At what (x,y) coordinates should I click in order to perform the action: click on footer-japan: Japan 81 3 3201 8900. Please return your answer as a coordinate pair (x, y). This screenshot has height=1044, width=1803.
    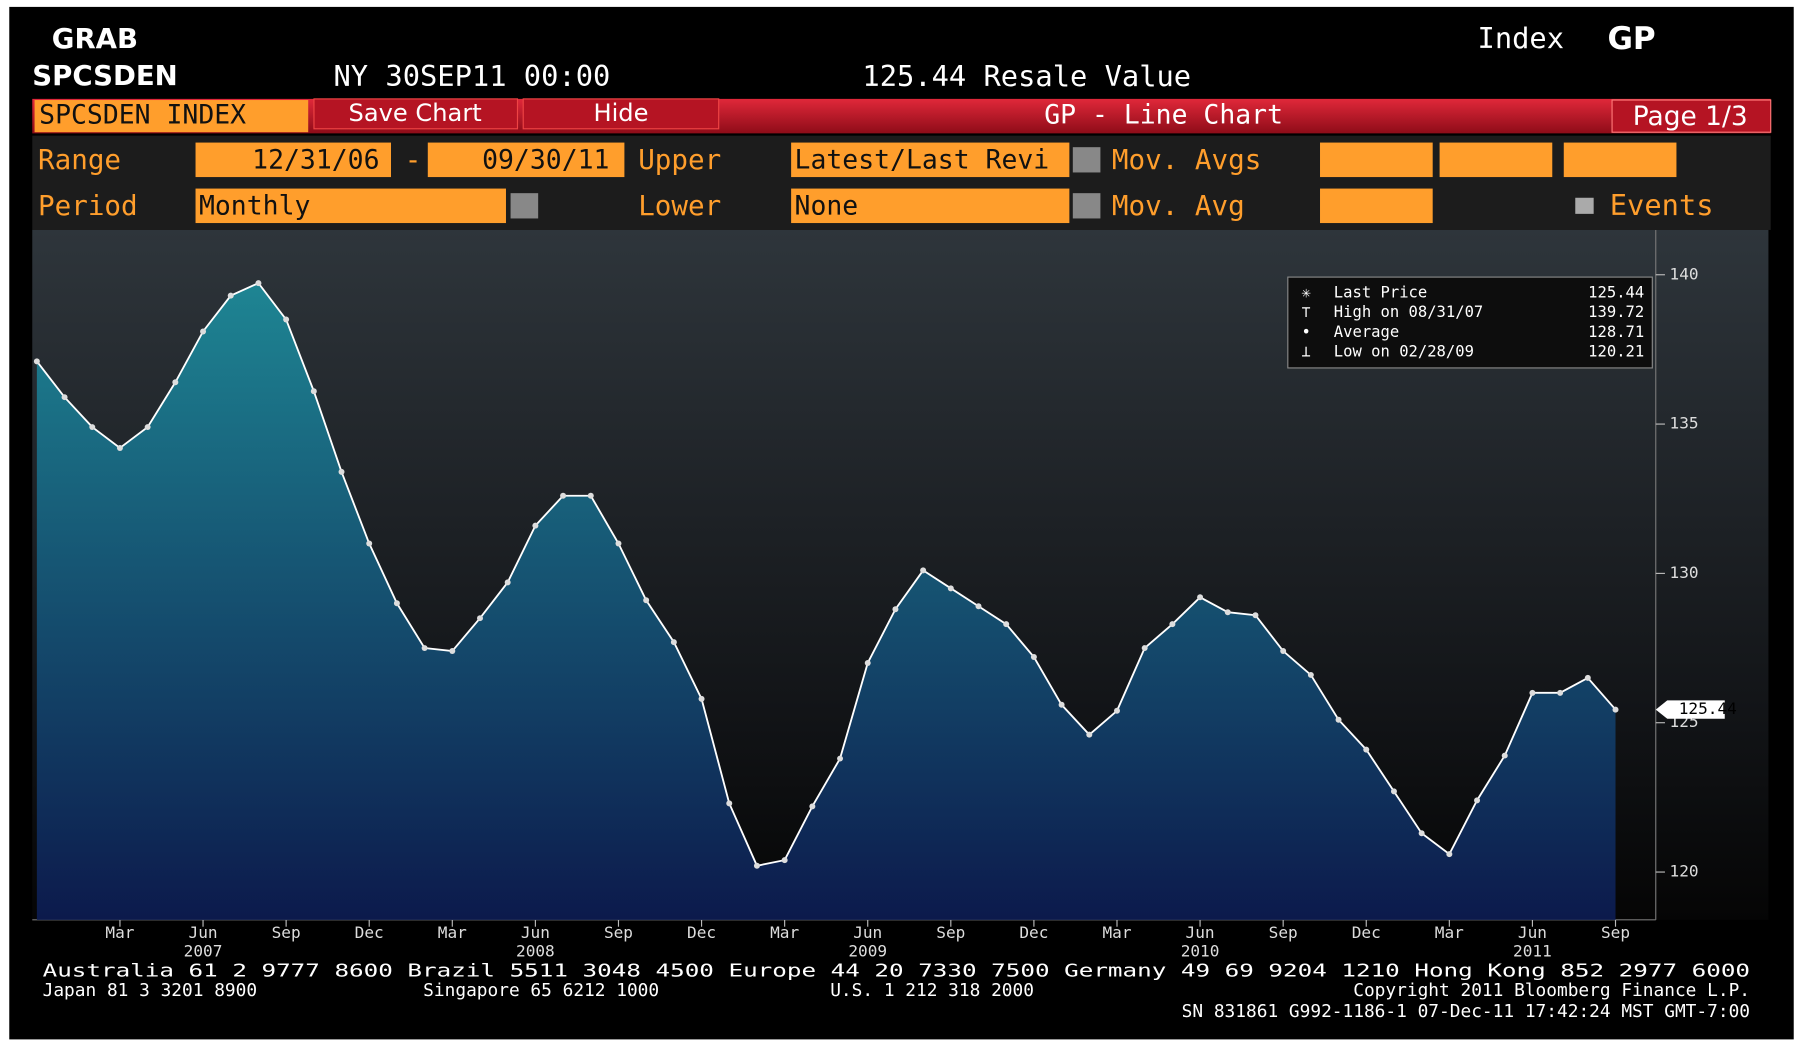
    Looking at the image, I should click on (150, 990).